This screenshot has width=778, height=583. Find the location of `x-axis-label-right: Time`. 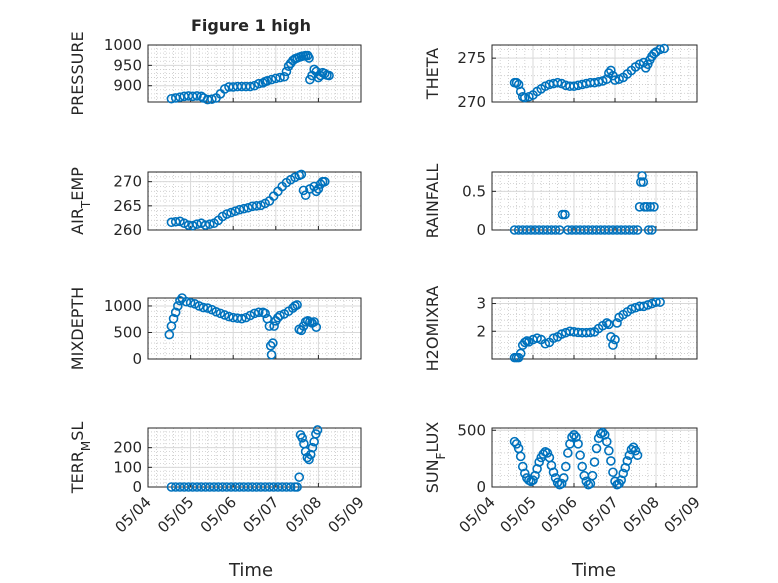

x-axis-label-right: Time is located at coordinates (593, 570).